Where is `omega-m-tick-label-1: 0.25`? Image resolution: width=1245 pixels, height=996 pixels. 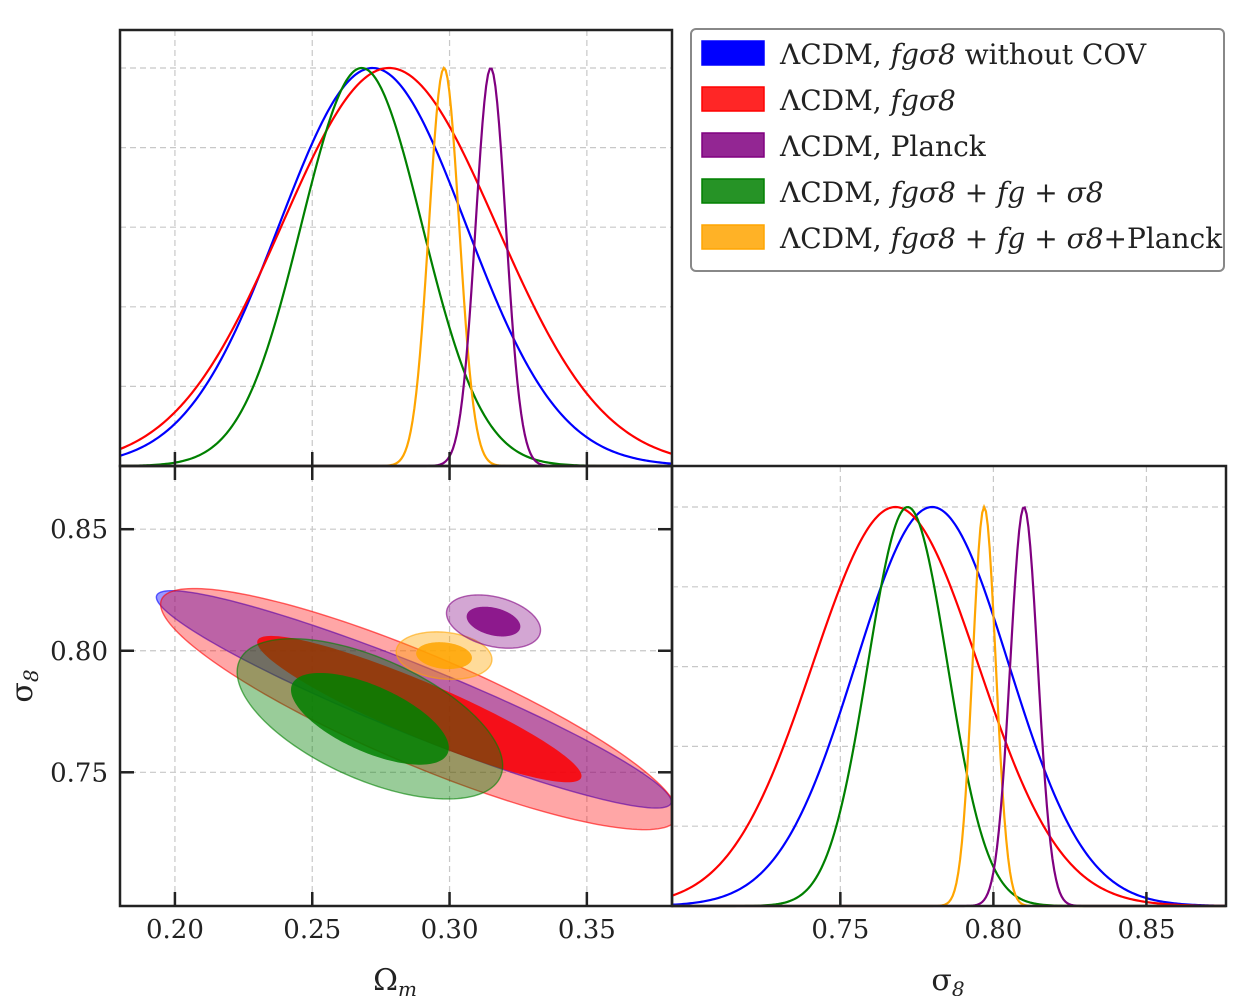
omega-m-tick-label-1: 0.25 is located at coordinates (312, 930).